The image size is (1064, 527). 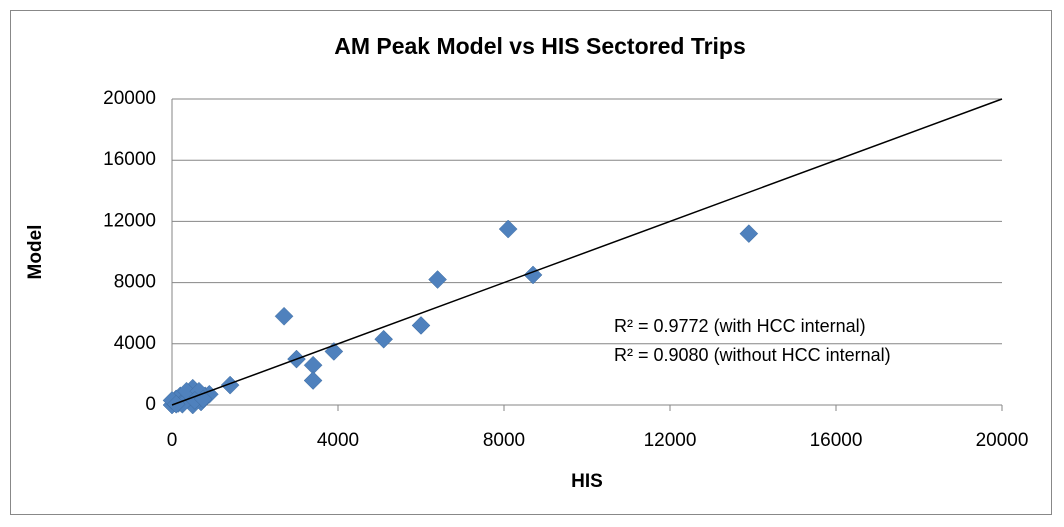 I want to click on y-tick-label: 0, so click(x=150, y=404).